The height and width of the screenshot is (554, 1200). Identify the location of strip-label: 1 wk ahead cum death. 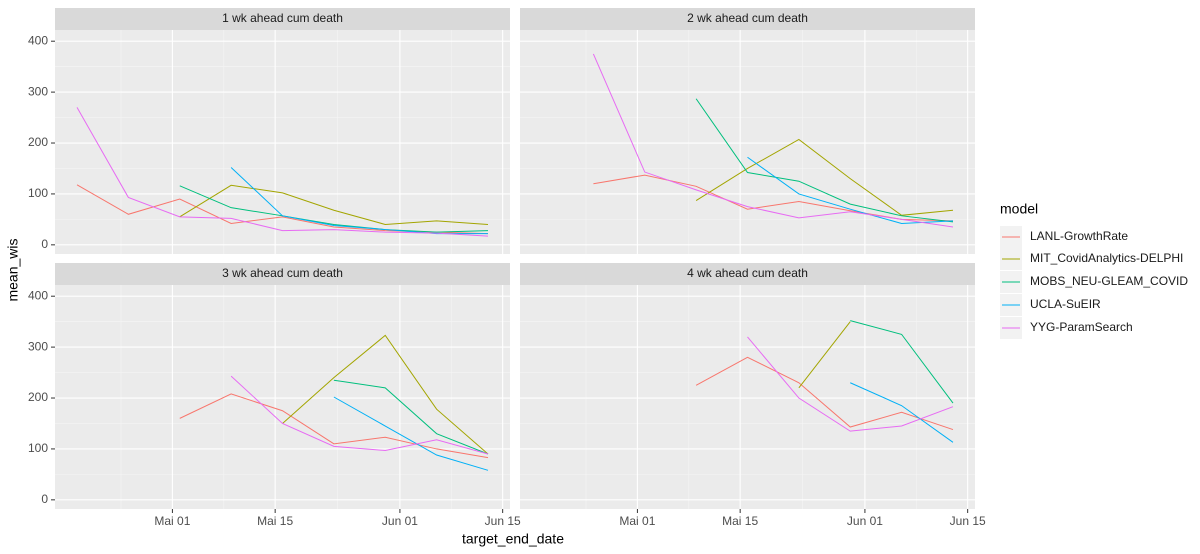
(282, 18).